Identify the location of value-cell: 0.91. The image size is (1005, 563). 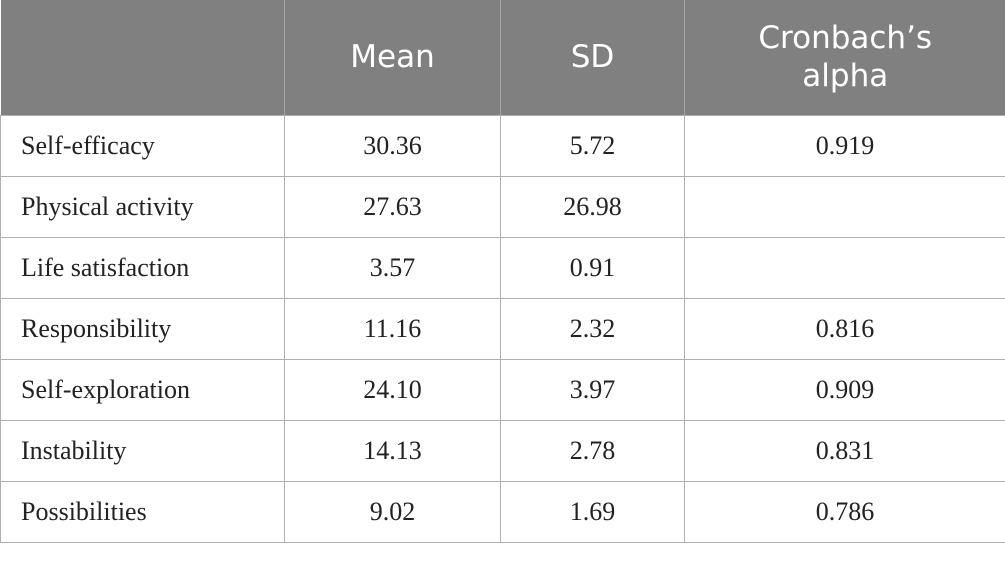
(592, 268).